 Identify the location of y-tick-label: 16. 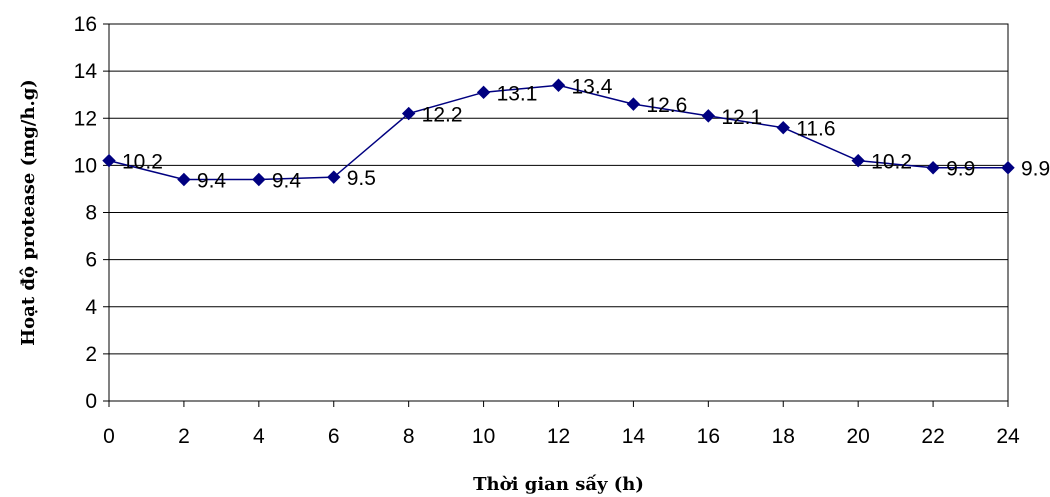
(85, 24).